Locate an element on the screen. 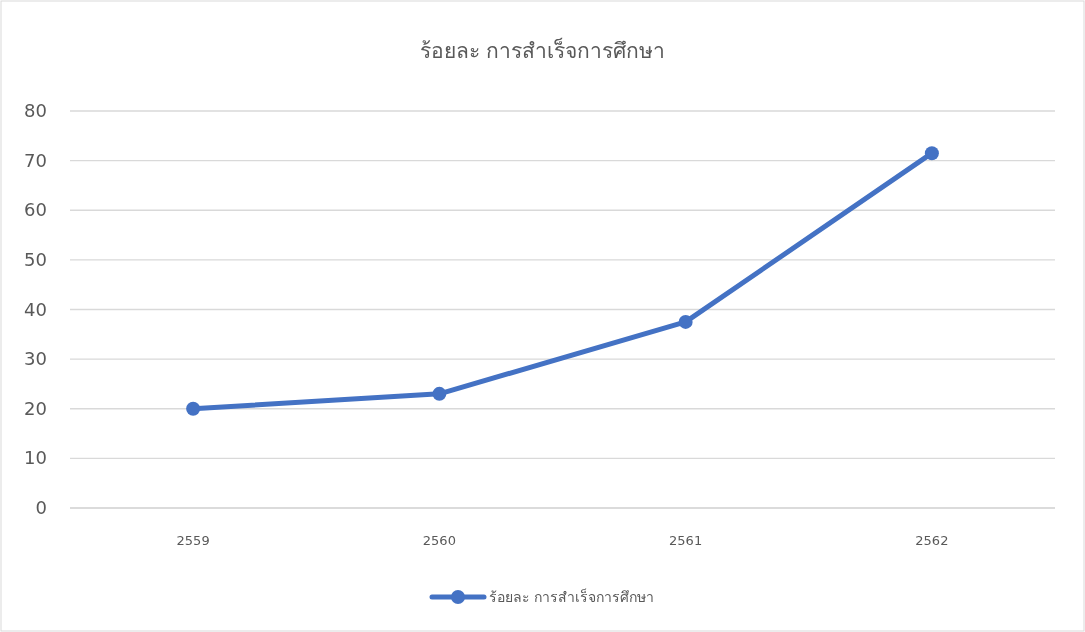 The height and width of the screenshot is (632, 1085). y-tick-label: 0 is located at coordinates (41, 507).